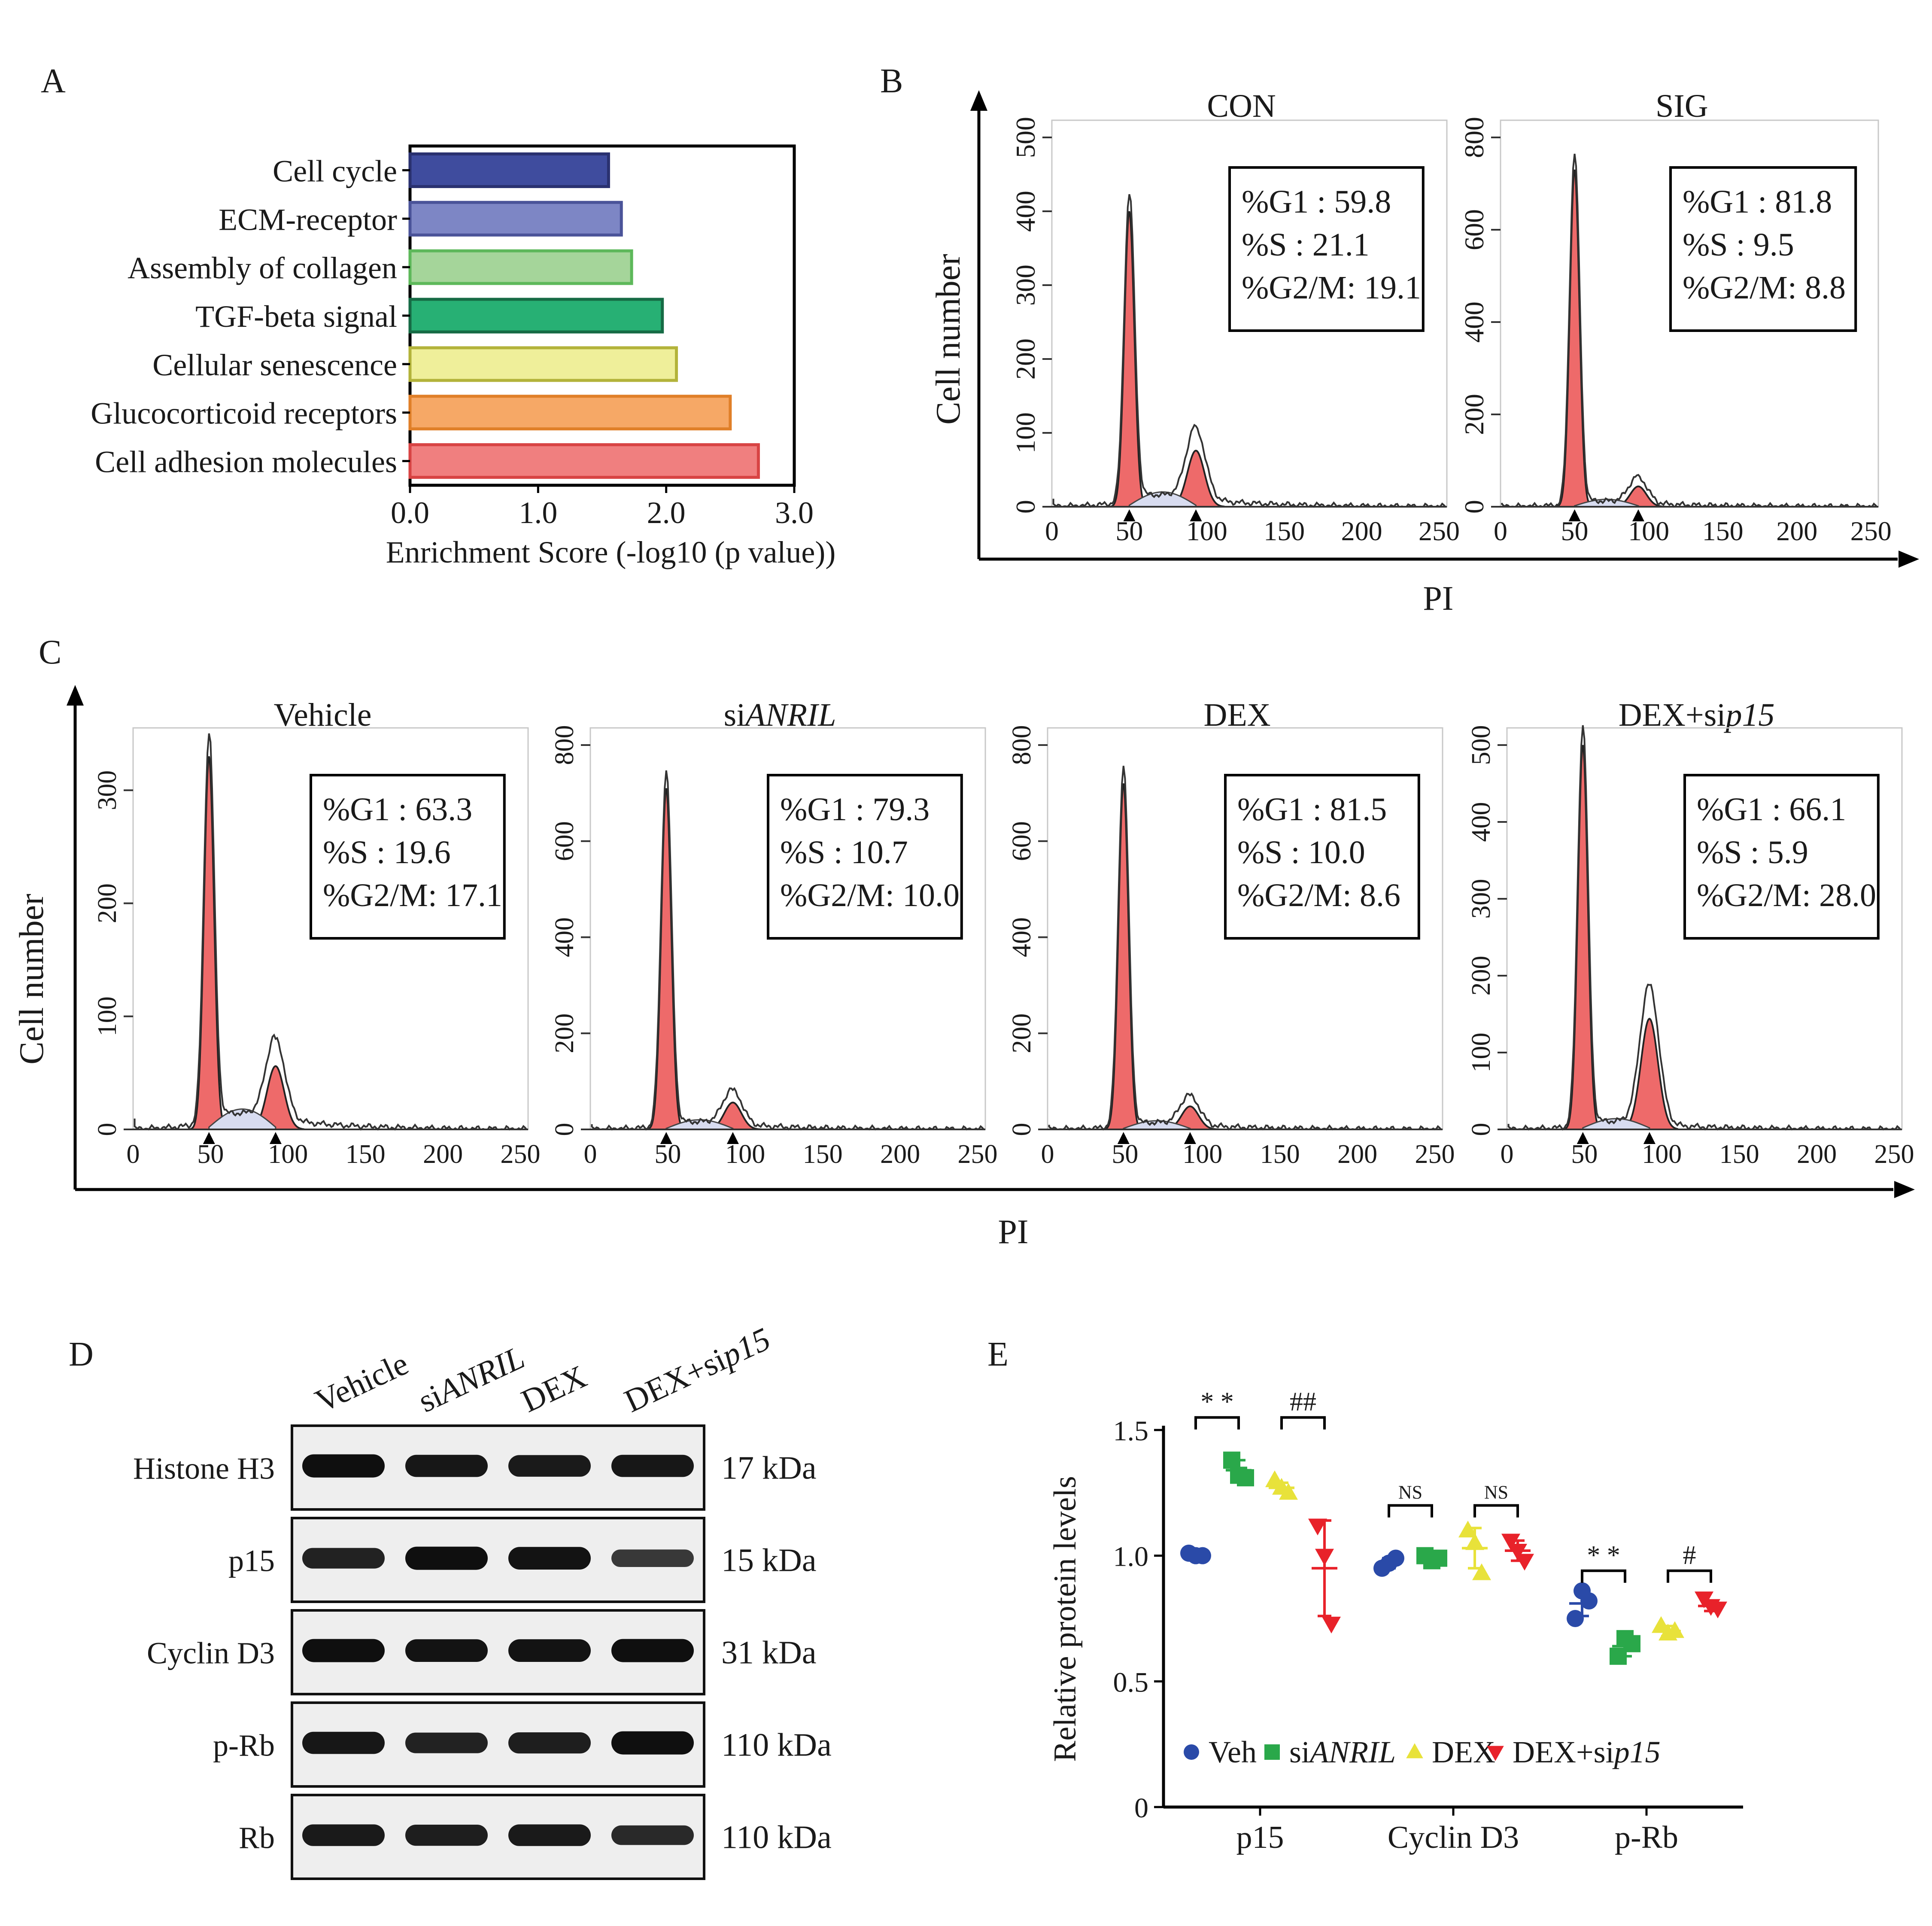  I want to click on histogram-title-prefix: DEX+si, so click(1672, 715).